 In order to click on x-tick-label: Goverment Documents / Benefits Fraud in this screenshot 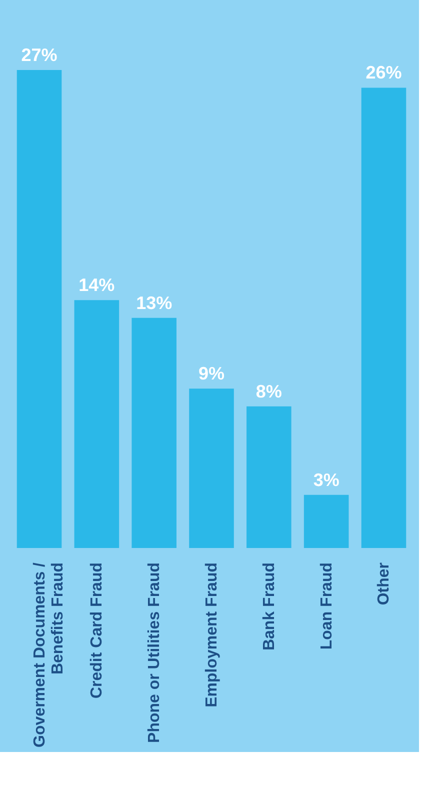, I will do `click(48, 655)`.